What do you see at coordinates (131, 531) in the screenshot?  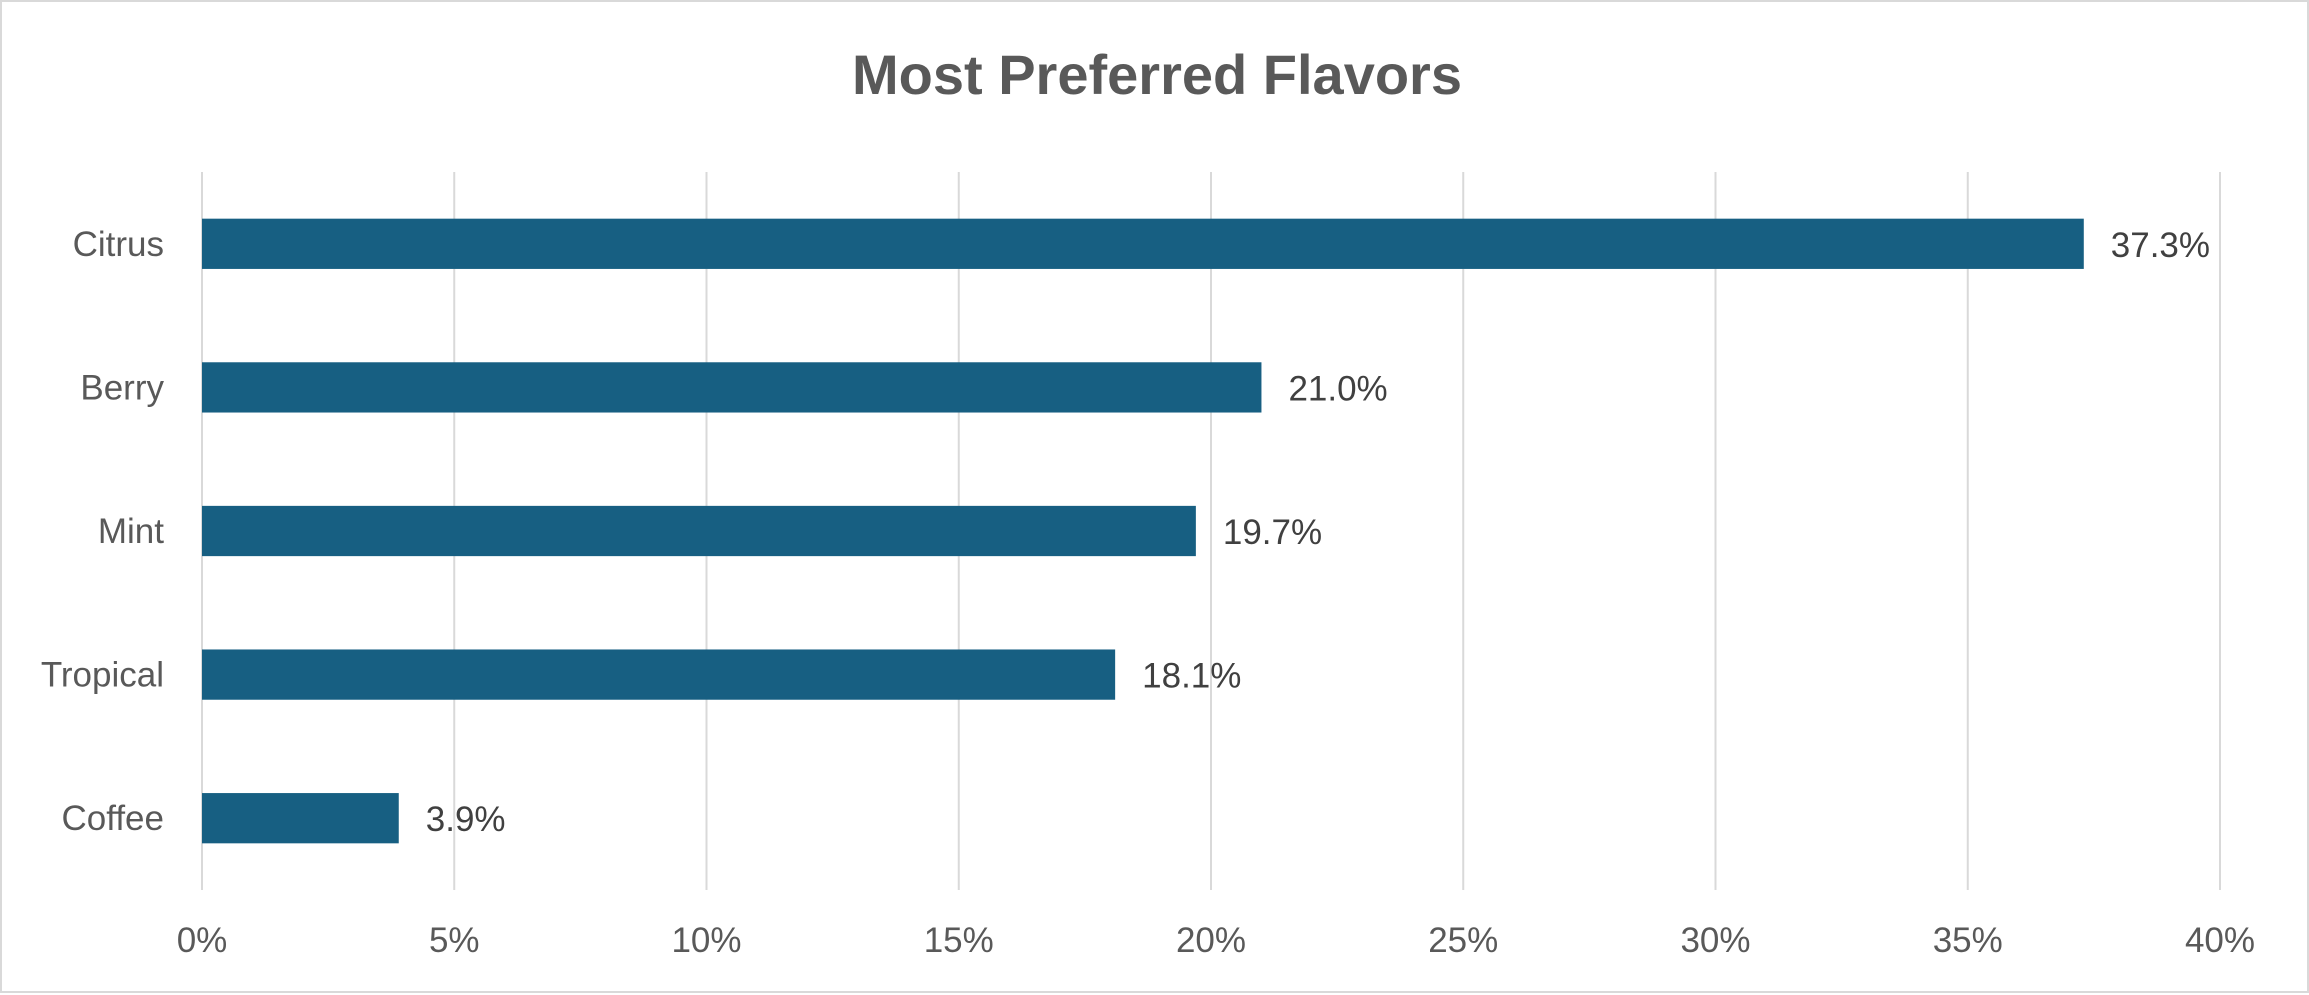 I see `category-label-mint: Mint` at bounding box center [131, 531].